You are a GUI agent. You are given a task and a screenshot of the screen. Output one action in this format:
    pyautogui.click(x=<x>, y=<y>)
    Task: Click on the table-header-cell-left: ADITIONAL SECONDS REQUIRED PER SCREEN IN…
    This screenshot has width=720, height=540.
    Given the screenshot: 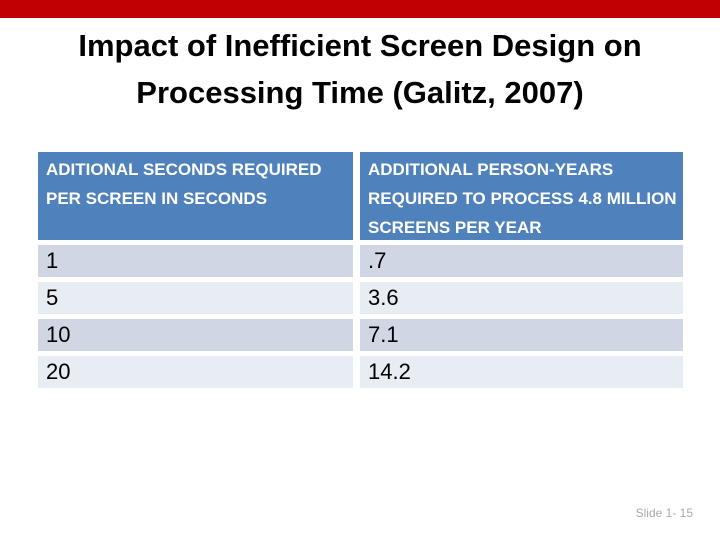 What is the action you would take?
    pyautogui.click(x=195, y=196)
    